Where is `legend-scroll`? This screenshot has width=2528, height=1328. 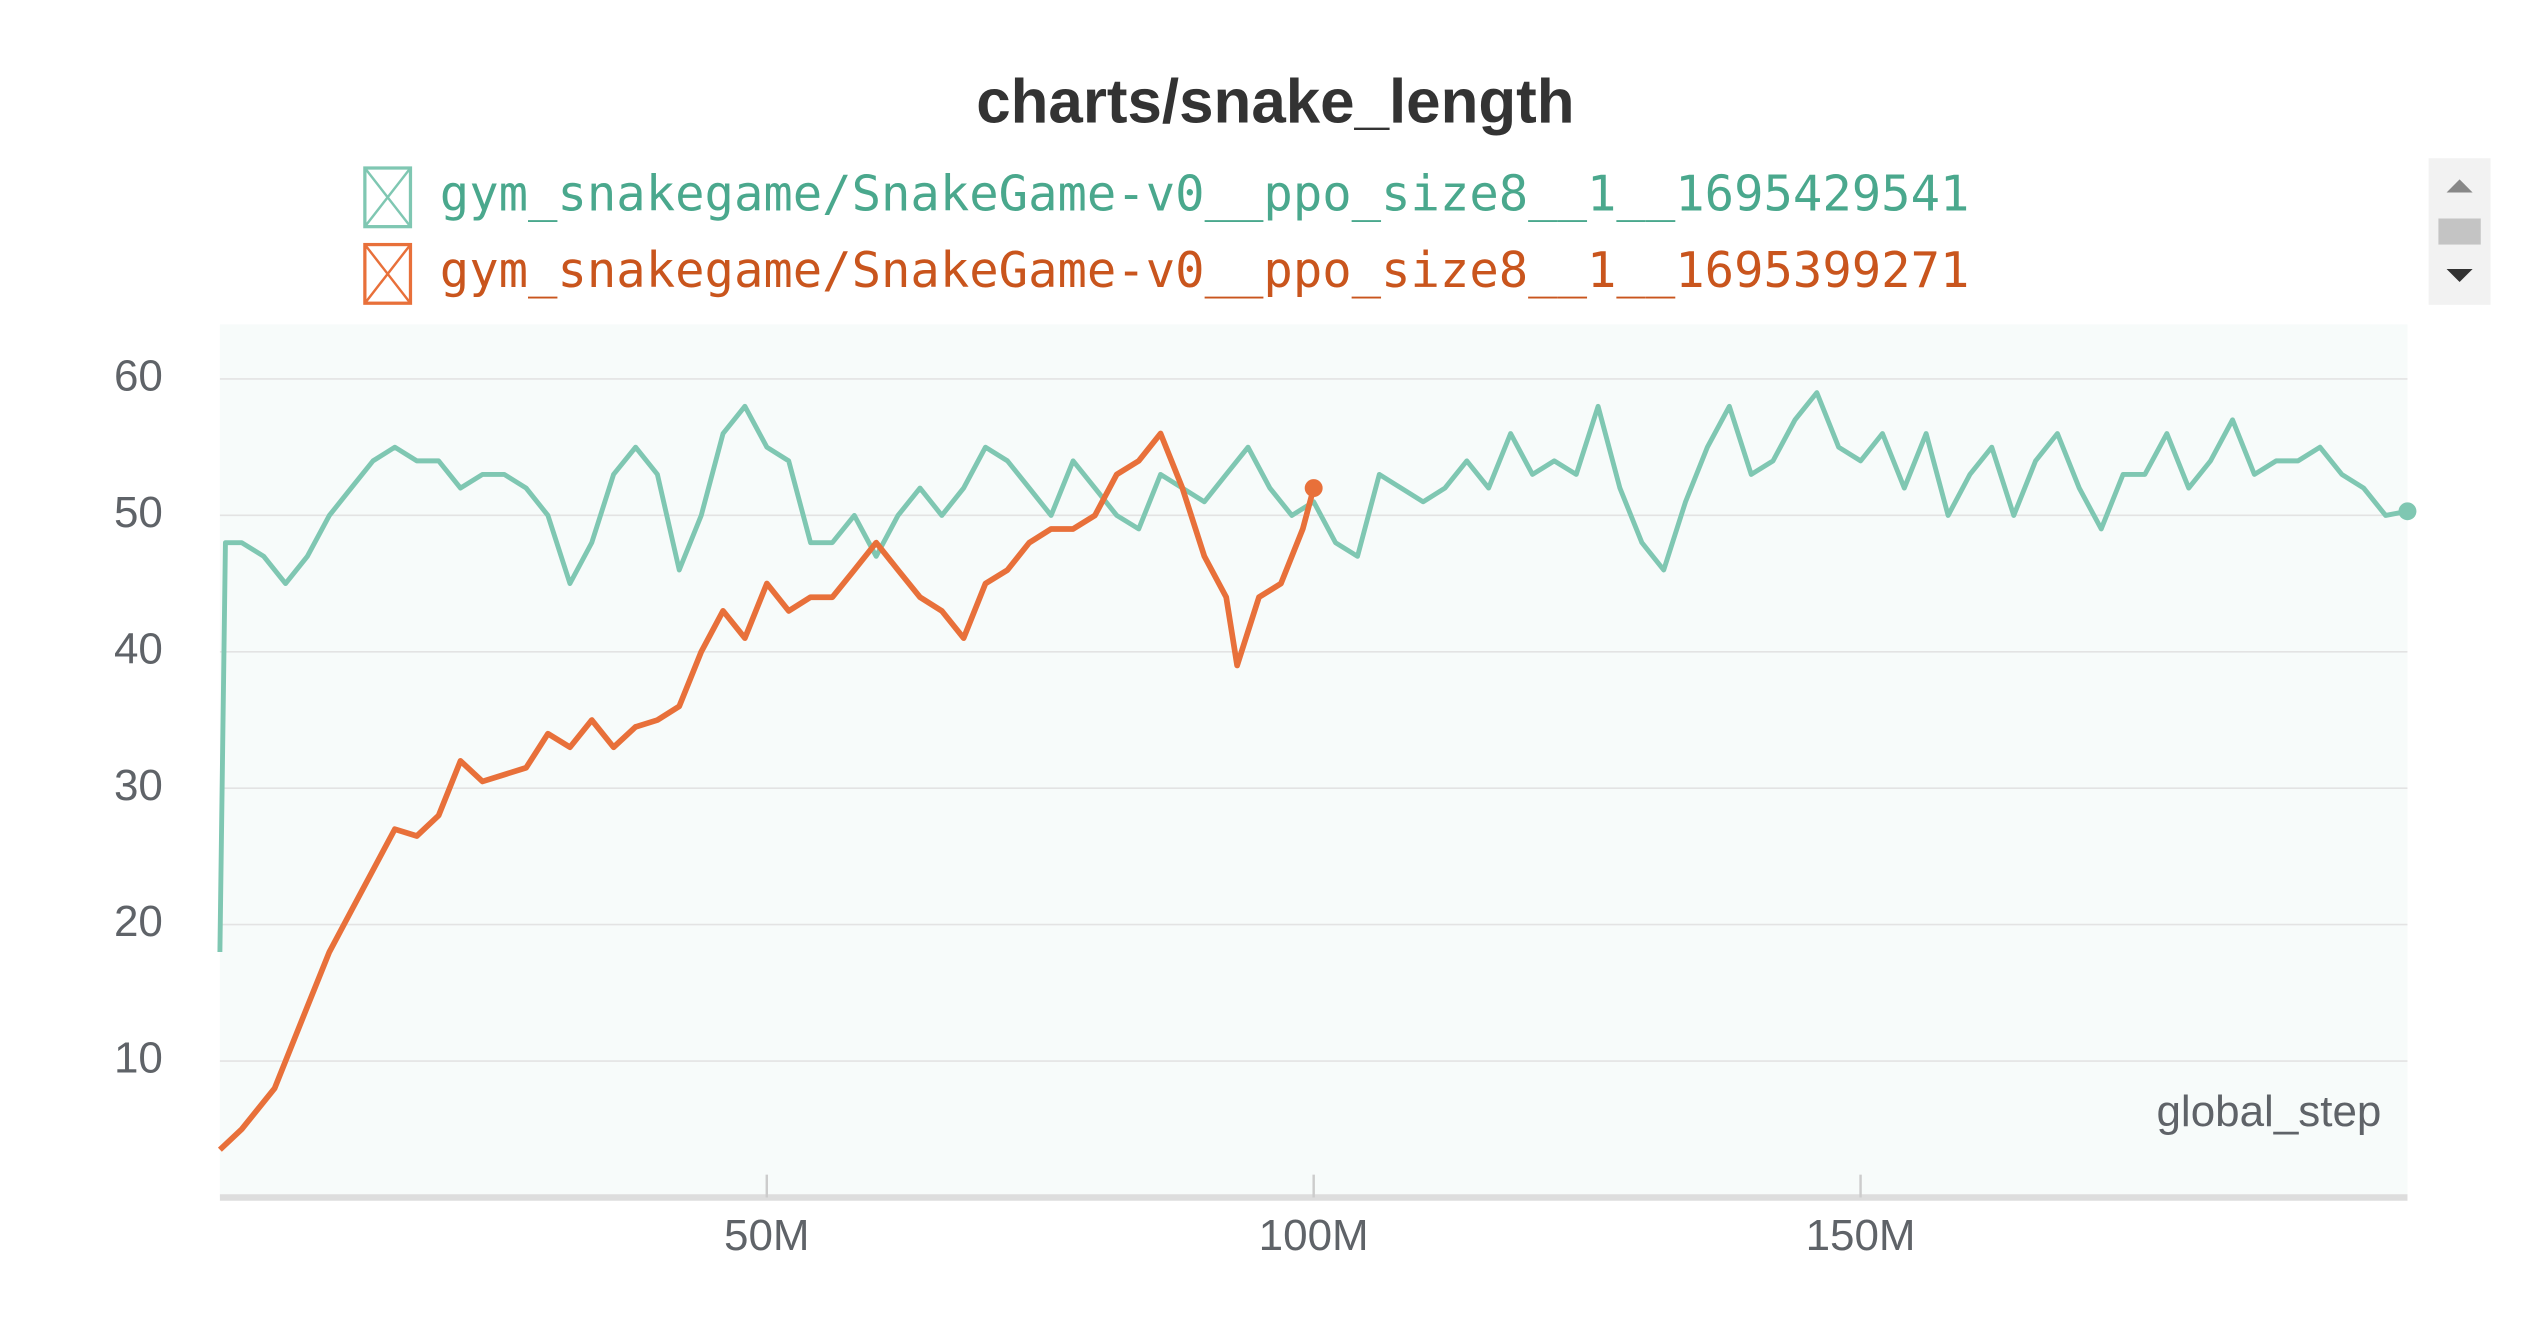 legend-scroll is located at coordinates (2459, 231).